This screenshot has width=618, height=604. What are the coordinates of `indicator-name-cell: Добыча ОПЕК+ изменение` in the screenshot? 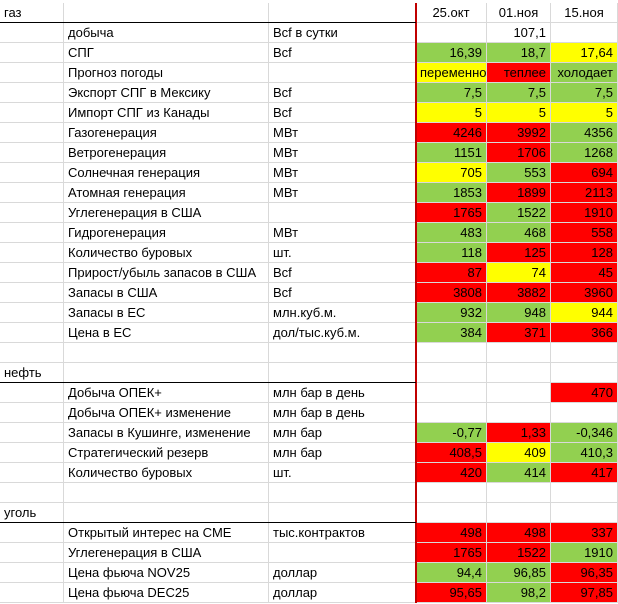 It's located at (166, 413).